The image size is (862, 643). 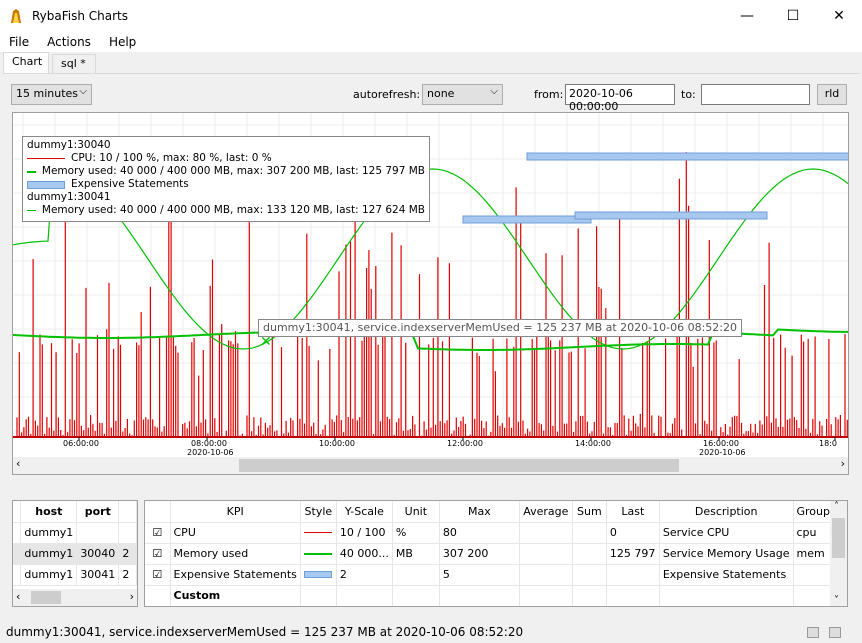 What do you see at coordinates (793, 15) in the screenshot?
I see `maximize-button: ☐` at bounding box center [793, 15].